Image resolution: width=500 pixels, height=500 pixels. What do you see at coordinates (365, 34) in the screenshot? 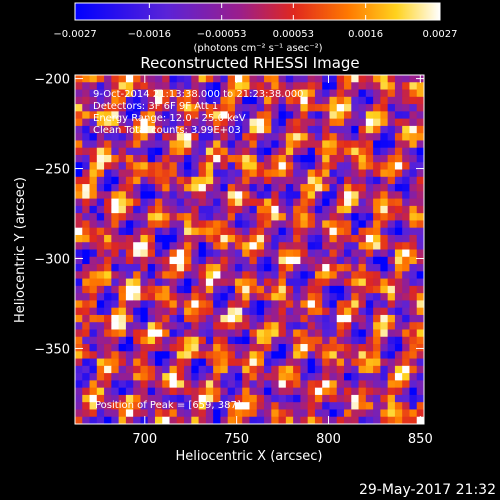
I see `colorbar-tick-label: 0.0016` at bounding box center [365, 34].